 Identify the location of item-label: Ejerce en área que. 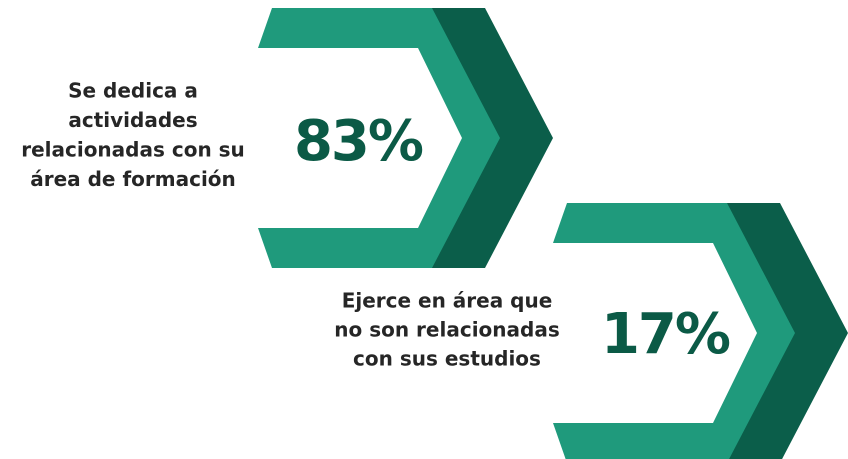
(447, 301).